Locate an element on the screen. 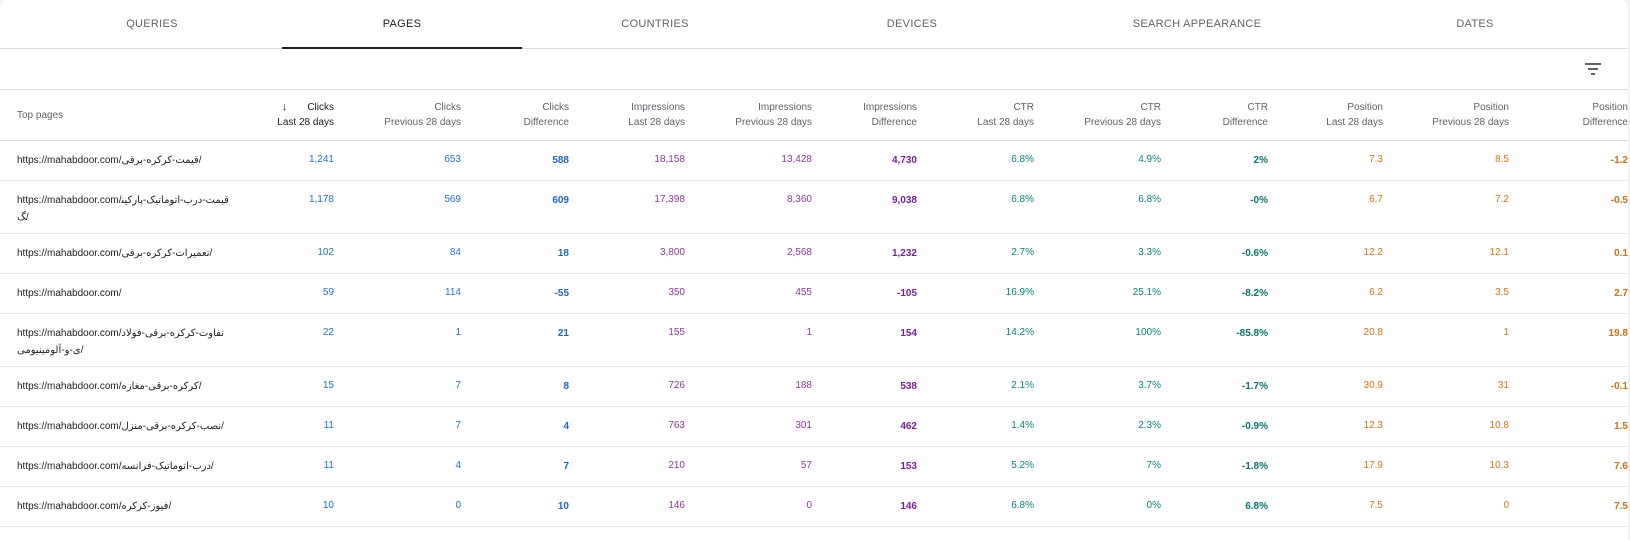 The image size is (1630, 540). column-header-subtitle: Difference is located at coordinates (546, 122).